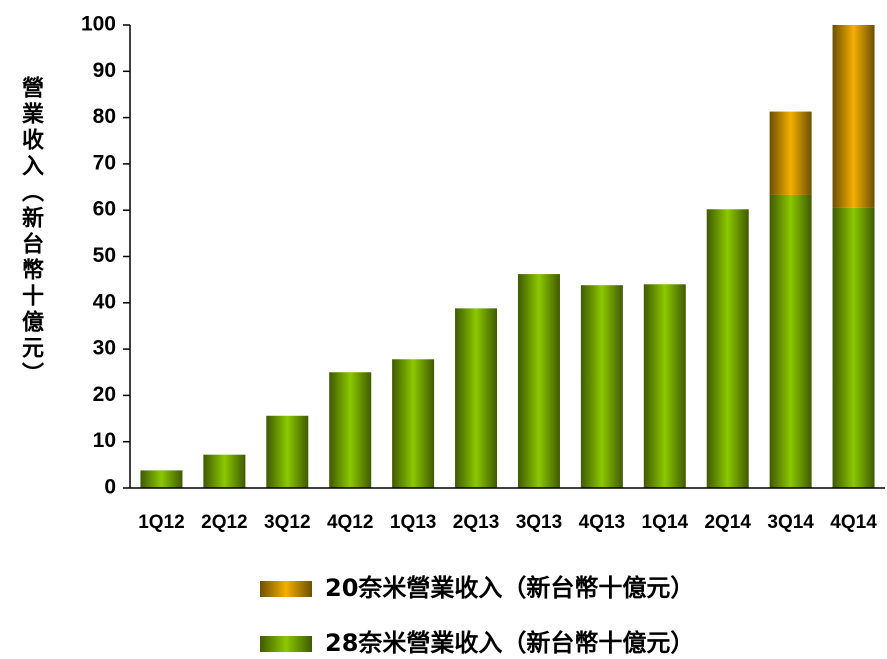  What do you see at coordinates (104, 394) in the screenshot?
I see `y-tick-label: 20` at bounding box center [104, 394].